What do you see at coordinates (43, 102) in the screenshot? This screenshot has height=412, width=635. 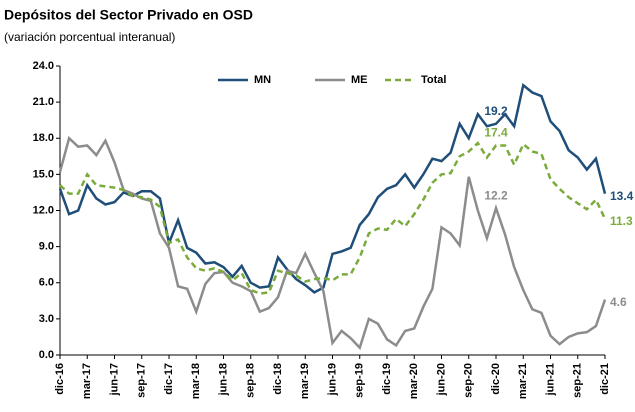 I see `y-tick-label: 21.0` at bounding box center [43, 102].